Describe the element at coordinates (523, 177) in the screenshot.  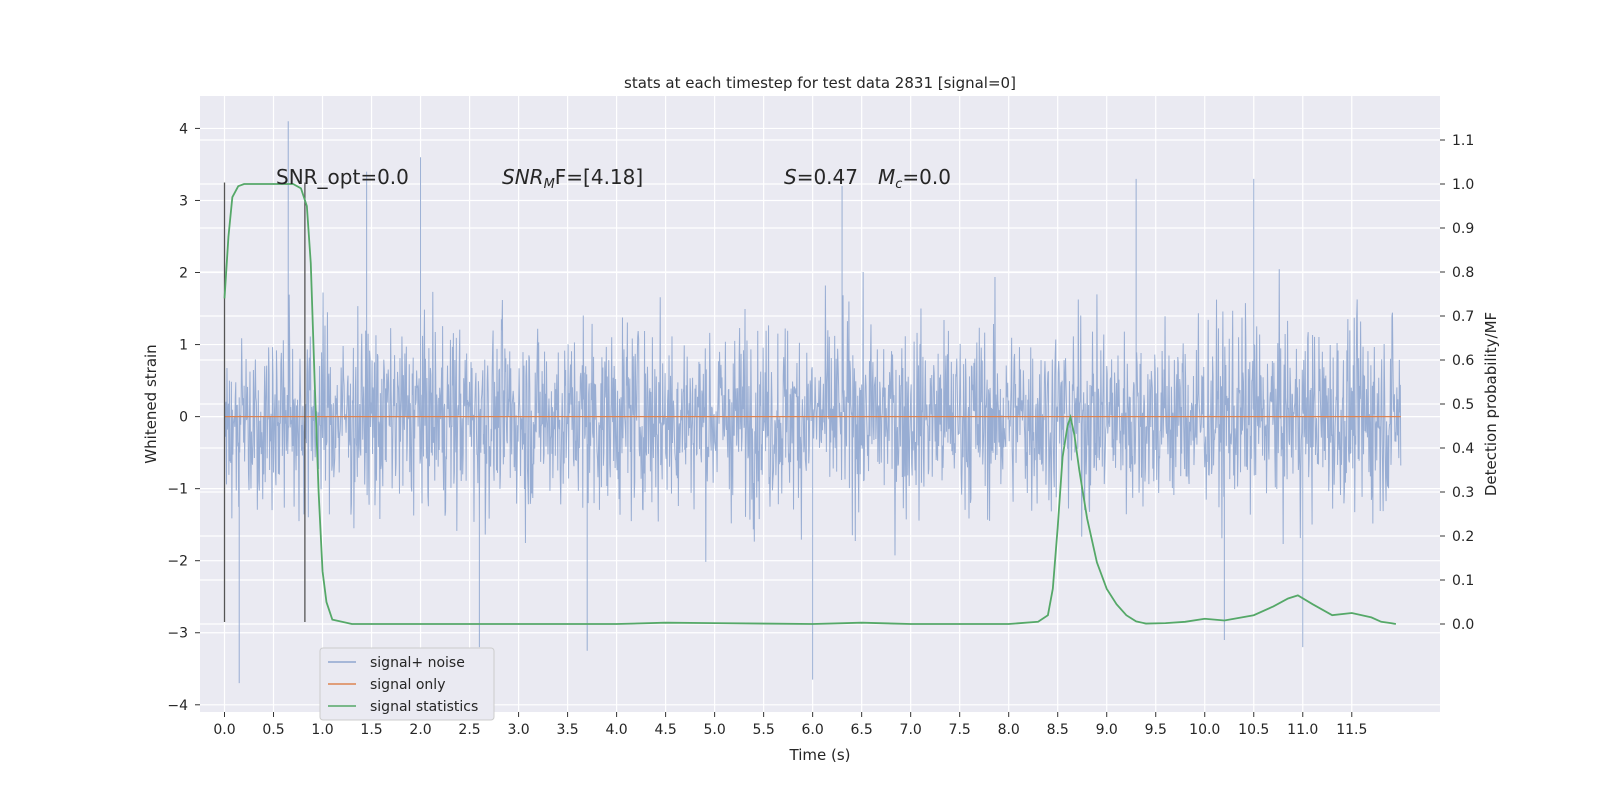
I see `annotation-snr-mf-main: SNR` at that location.